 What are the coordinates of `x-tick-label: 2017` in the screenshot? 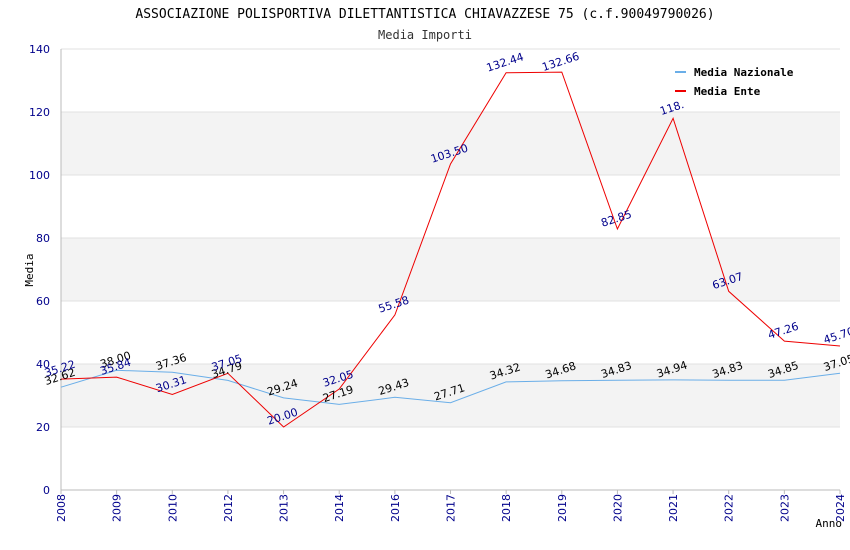 It's located at (451, 508).